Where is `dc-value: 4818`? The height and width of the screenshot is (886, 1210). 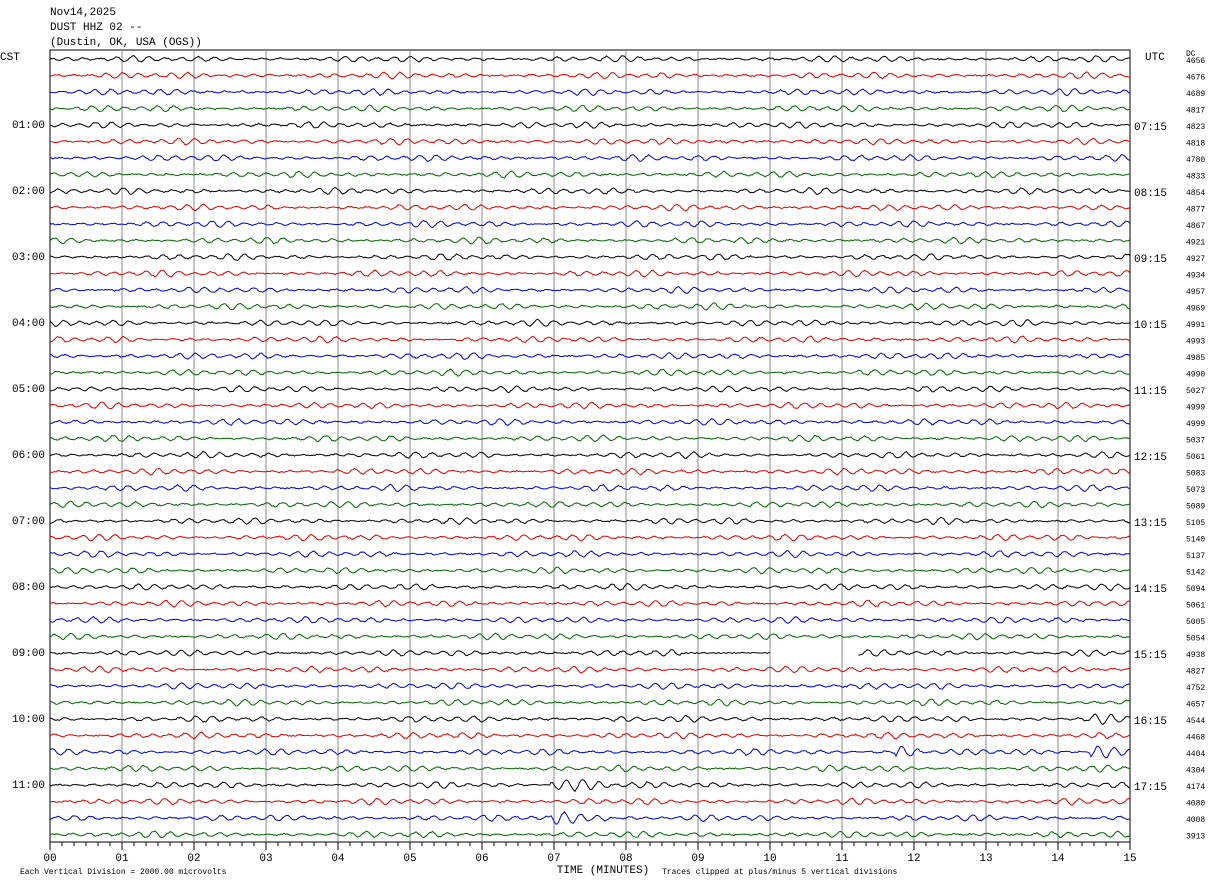
dc-value: 4818 is located at coordinates (1195, 144).